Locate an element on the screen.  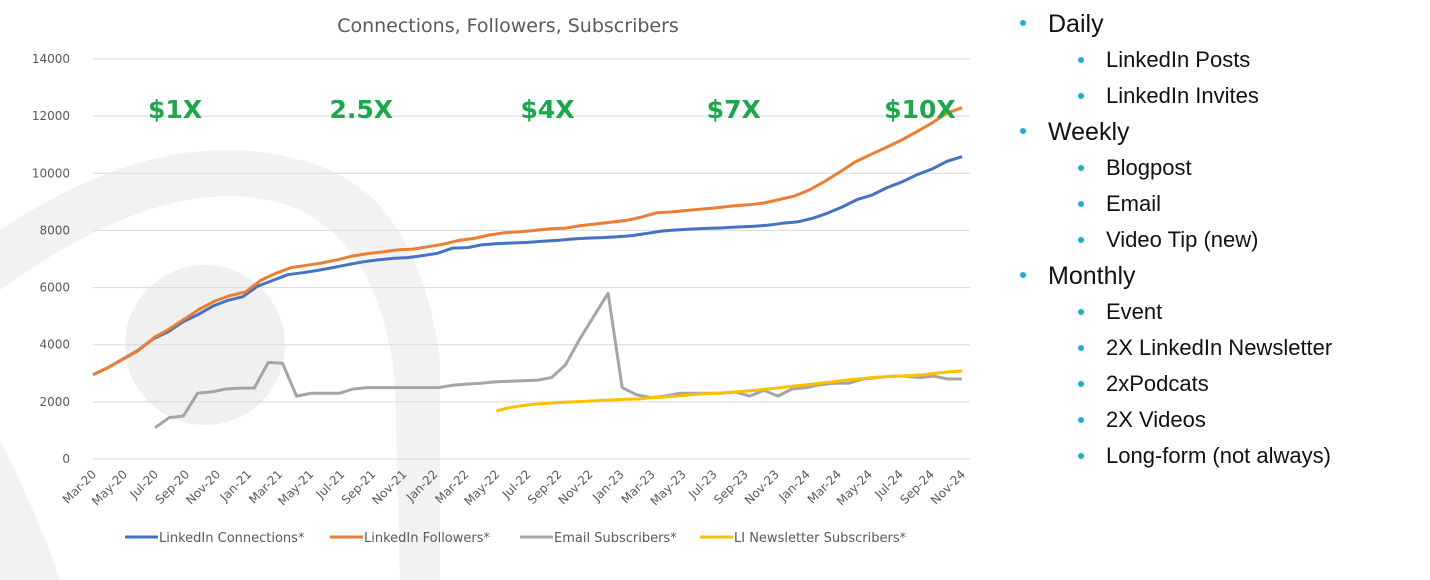
bullet-item-label: Long-form (not always) is located at coordinates (1218, 455).